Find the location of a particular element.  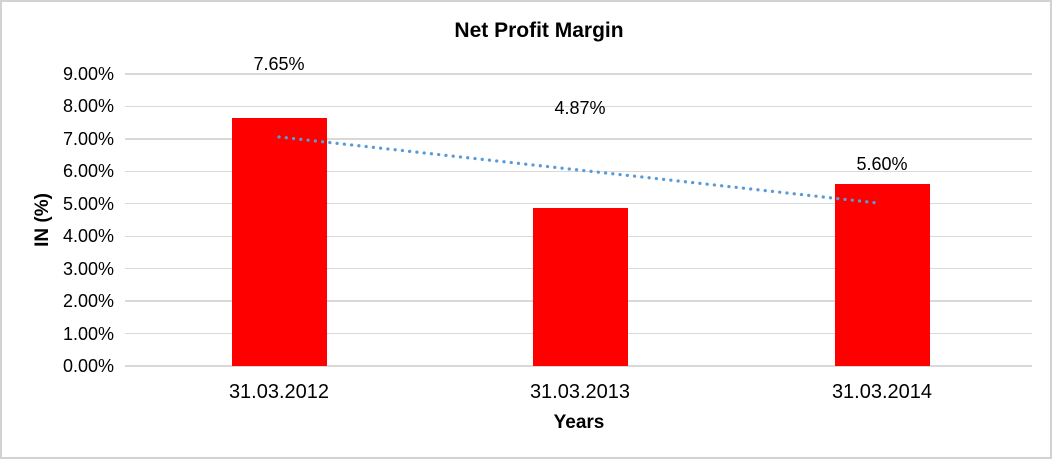

data-label: 7.65% is located at coordinates (279, 63).